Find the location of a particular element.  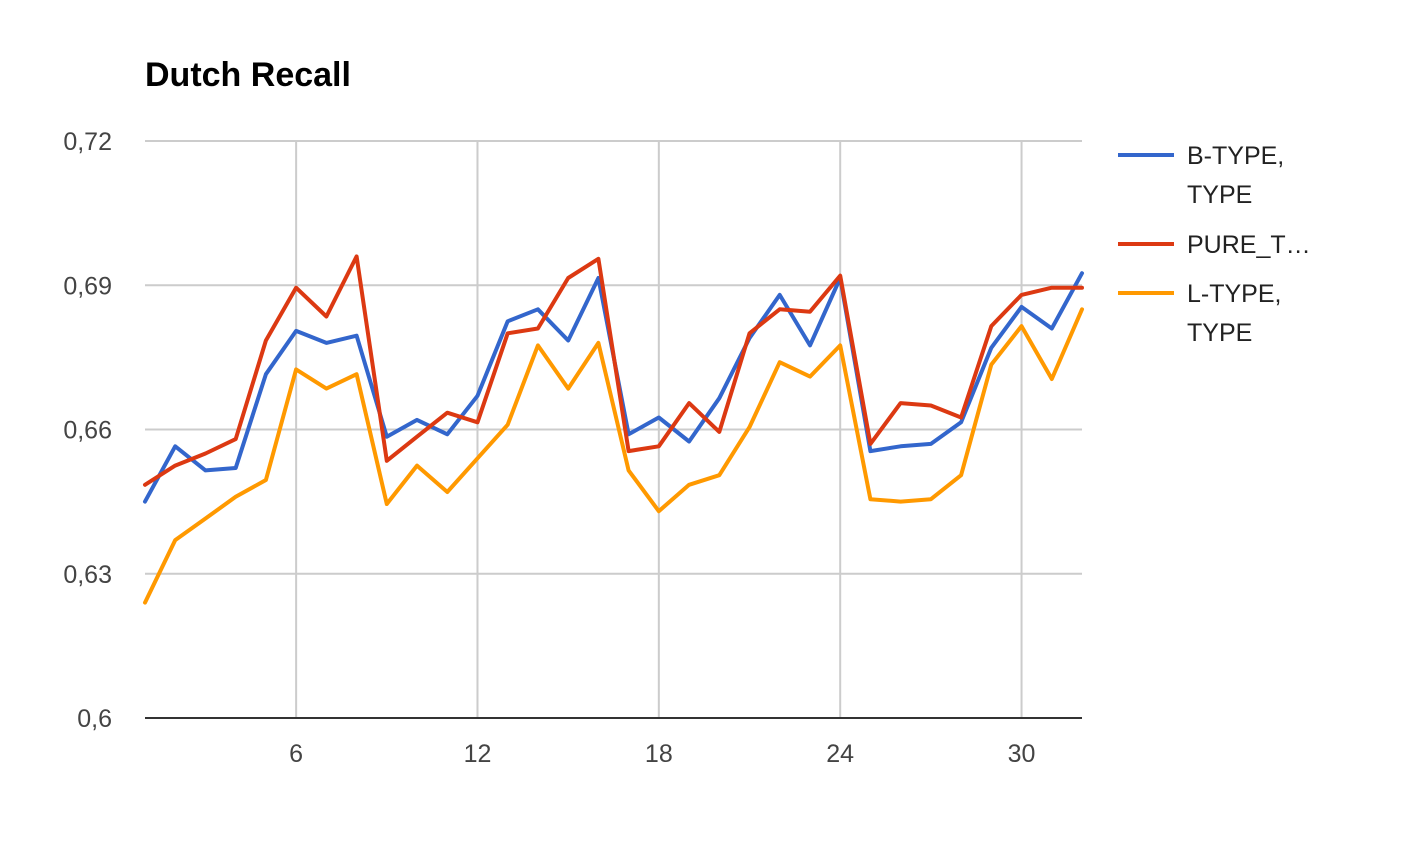

legend-label: L-TYPE, is located at coordinates (1234, 294).